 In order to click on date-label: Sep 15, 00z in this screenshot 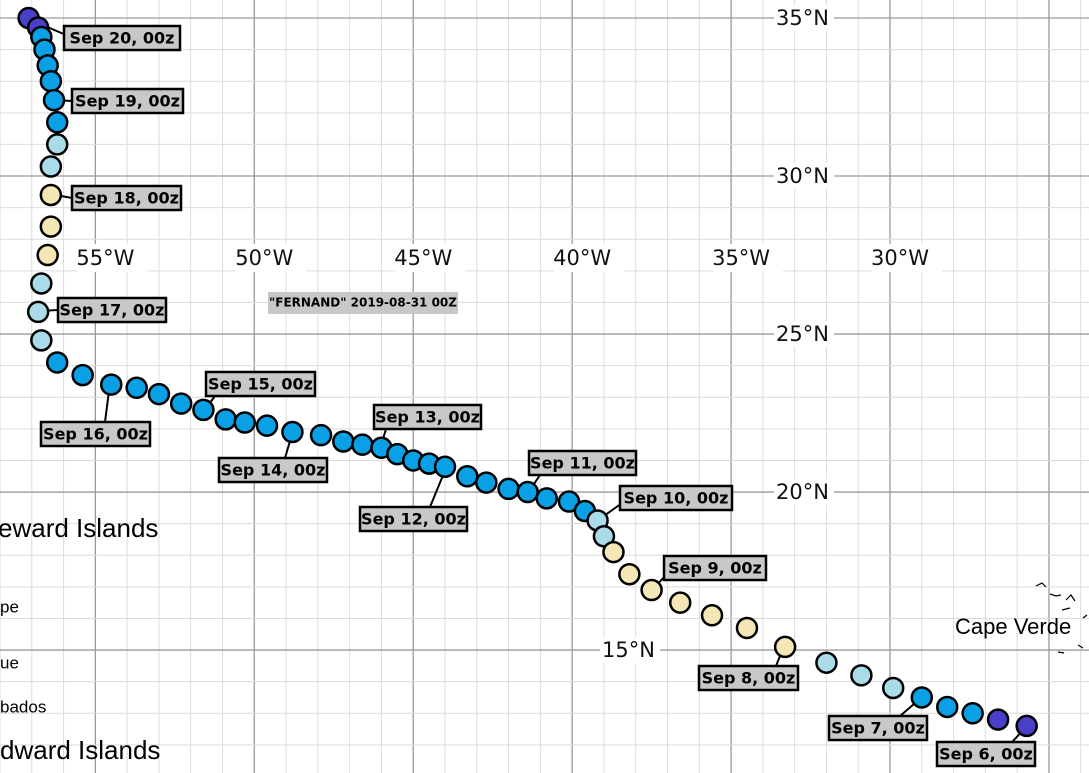, I will do `click(260, 384)`.